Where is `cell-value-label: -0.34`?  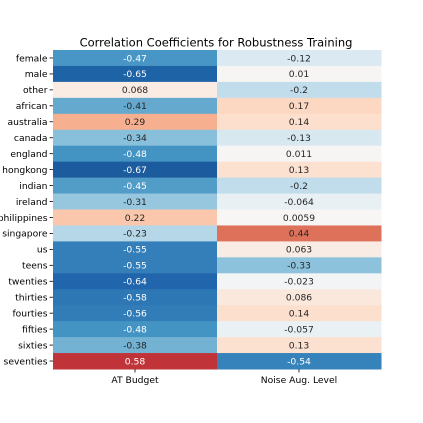
cell-value-label: -0.34 is located at coordinates (135, 138).